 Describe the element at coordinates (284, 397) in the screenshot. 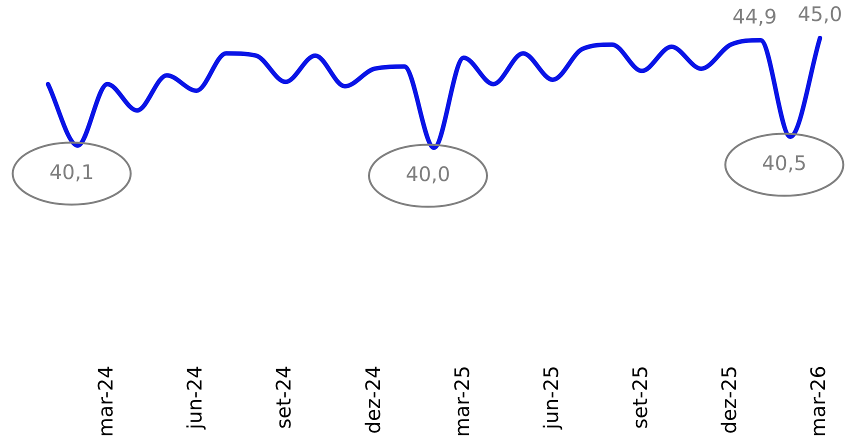

I see `x-tick-label: set-24` at that location.